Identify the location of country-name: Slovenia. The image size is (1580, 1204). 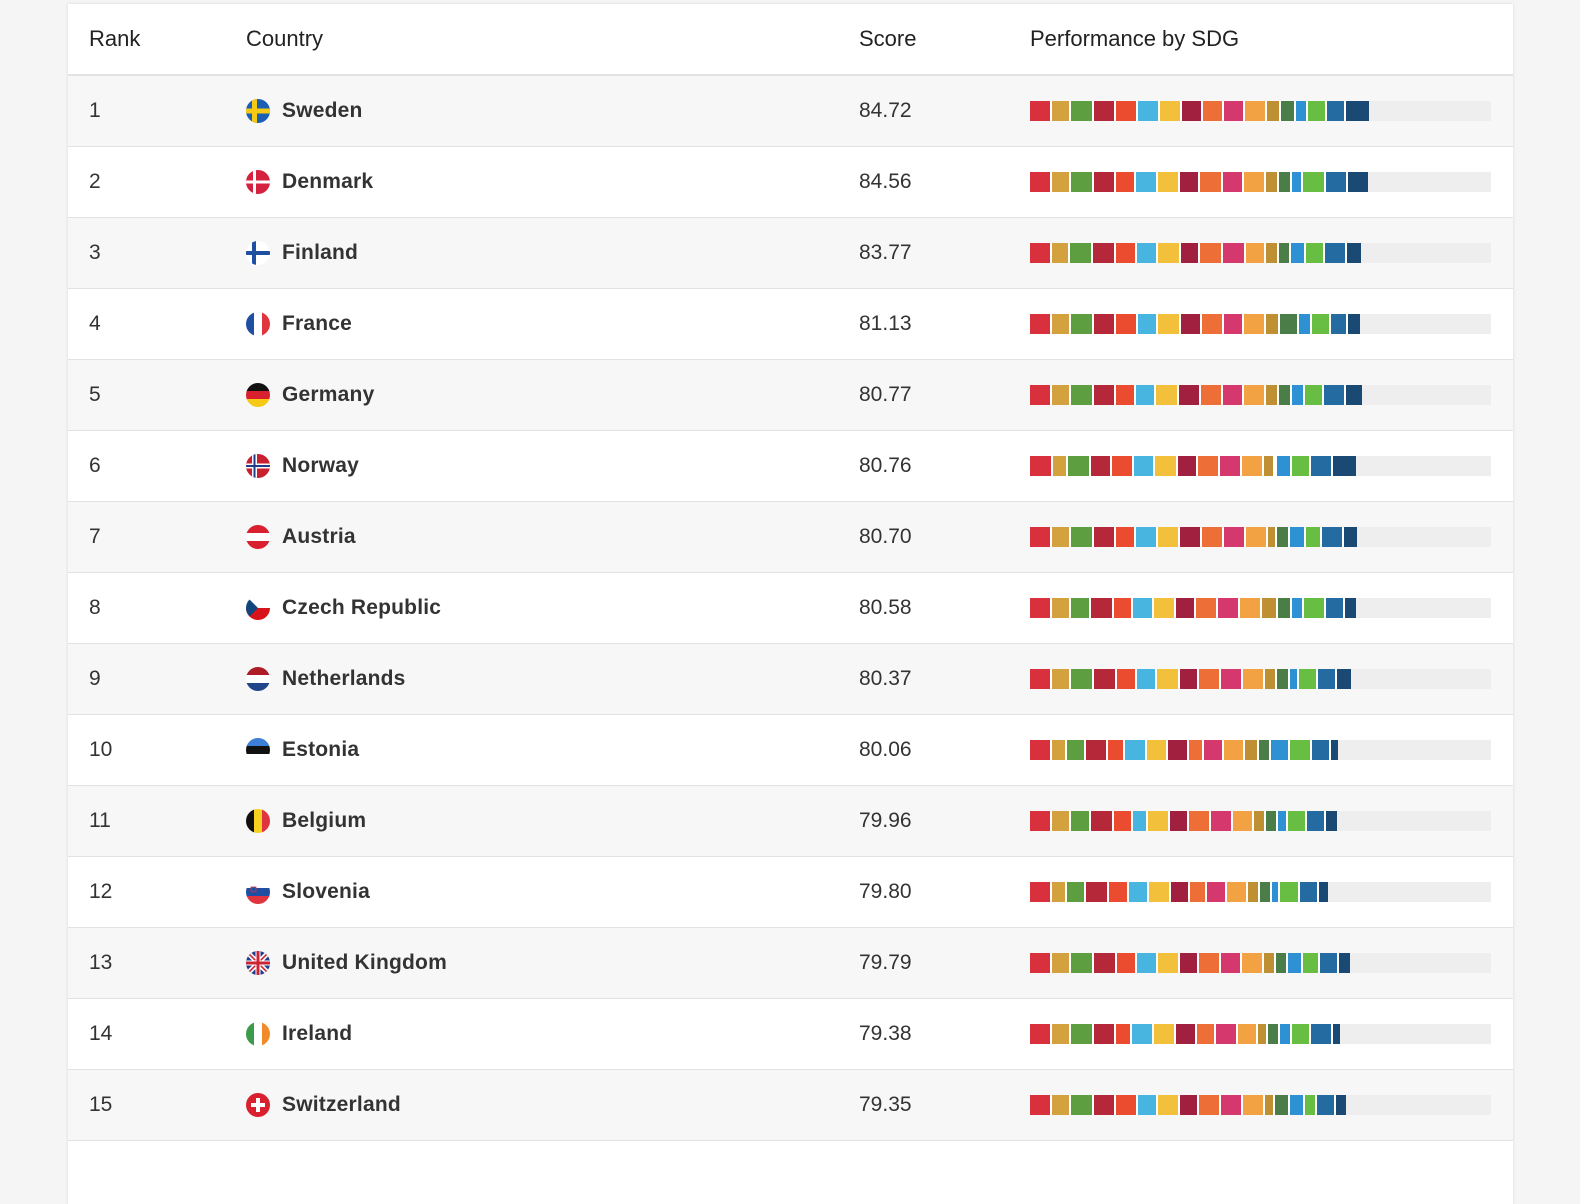
(326, 891).